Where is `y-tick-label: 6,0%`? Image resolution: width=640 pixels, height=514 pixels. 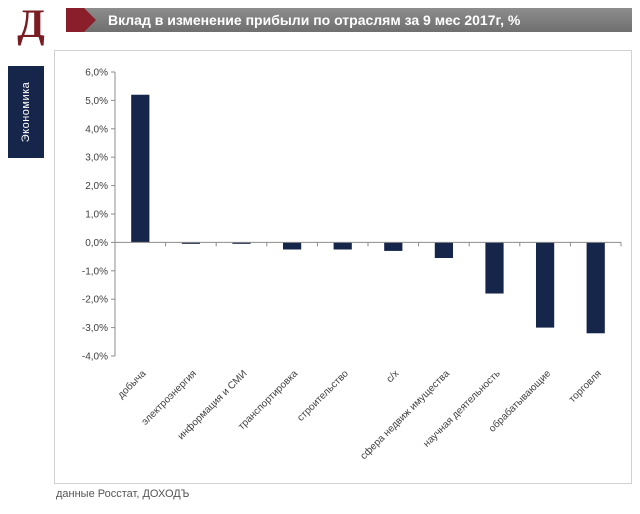
y-tick-label: 6,0% is located at coordinates (96, 73).